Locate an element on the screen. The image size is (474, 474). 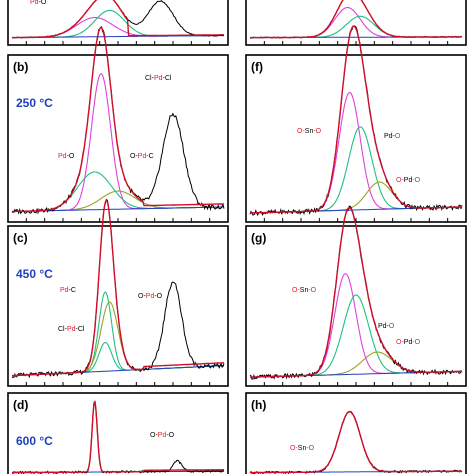
temperature-label: 600 °C is located at coordinates (34, 441).